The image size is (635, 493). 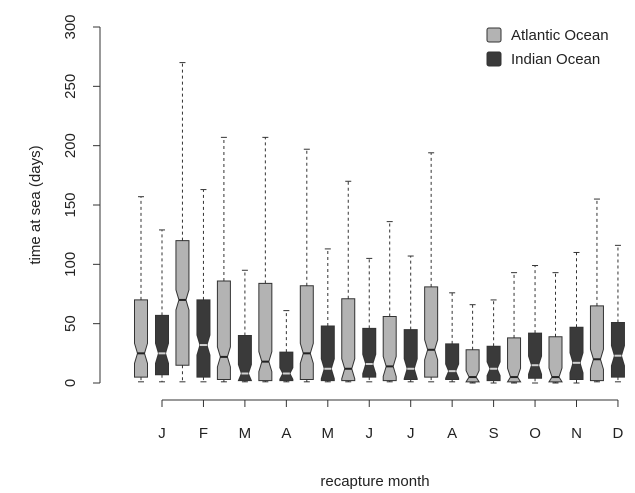 What do you see at coordinates (70, 264) in the screenshot?
I see `y-tick-label: 100` at bounding box center [70, 264].